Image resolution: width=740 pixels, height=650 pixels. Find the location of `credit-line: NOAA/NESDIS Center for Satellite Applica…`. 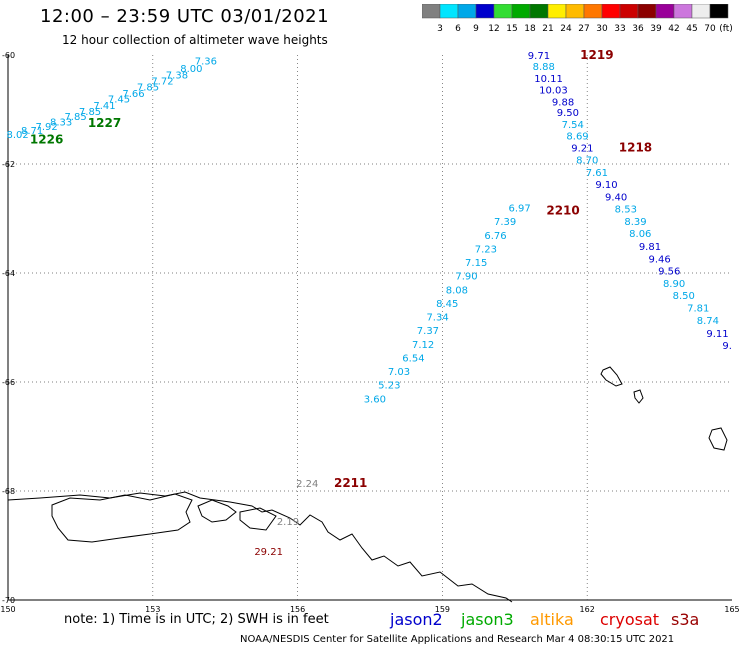

credit-line: NOAA/NESDIS Center for Satellite Applica… is located at coordinates (457, 639).